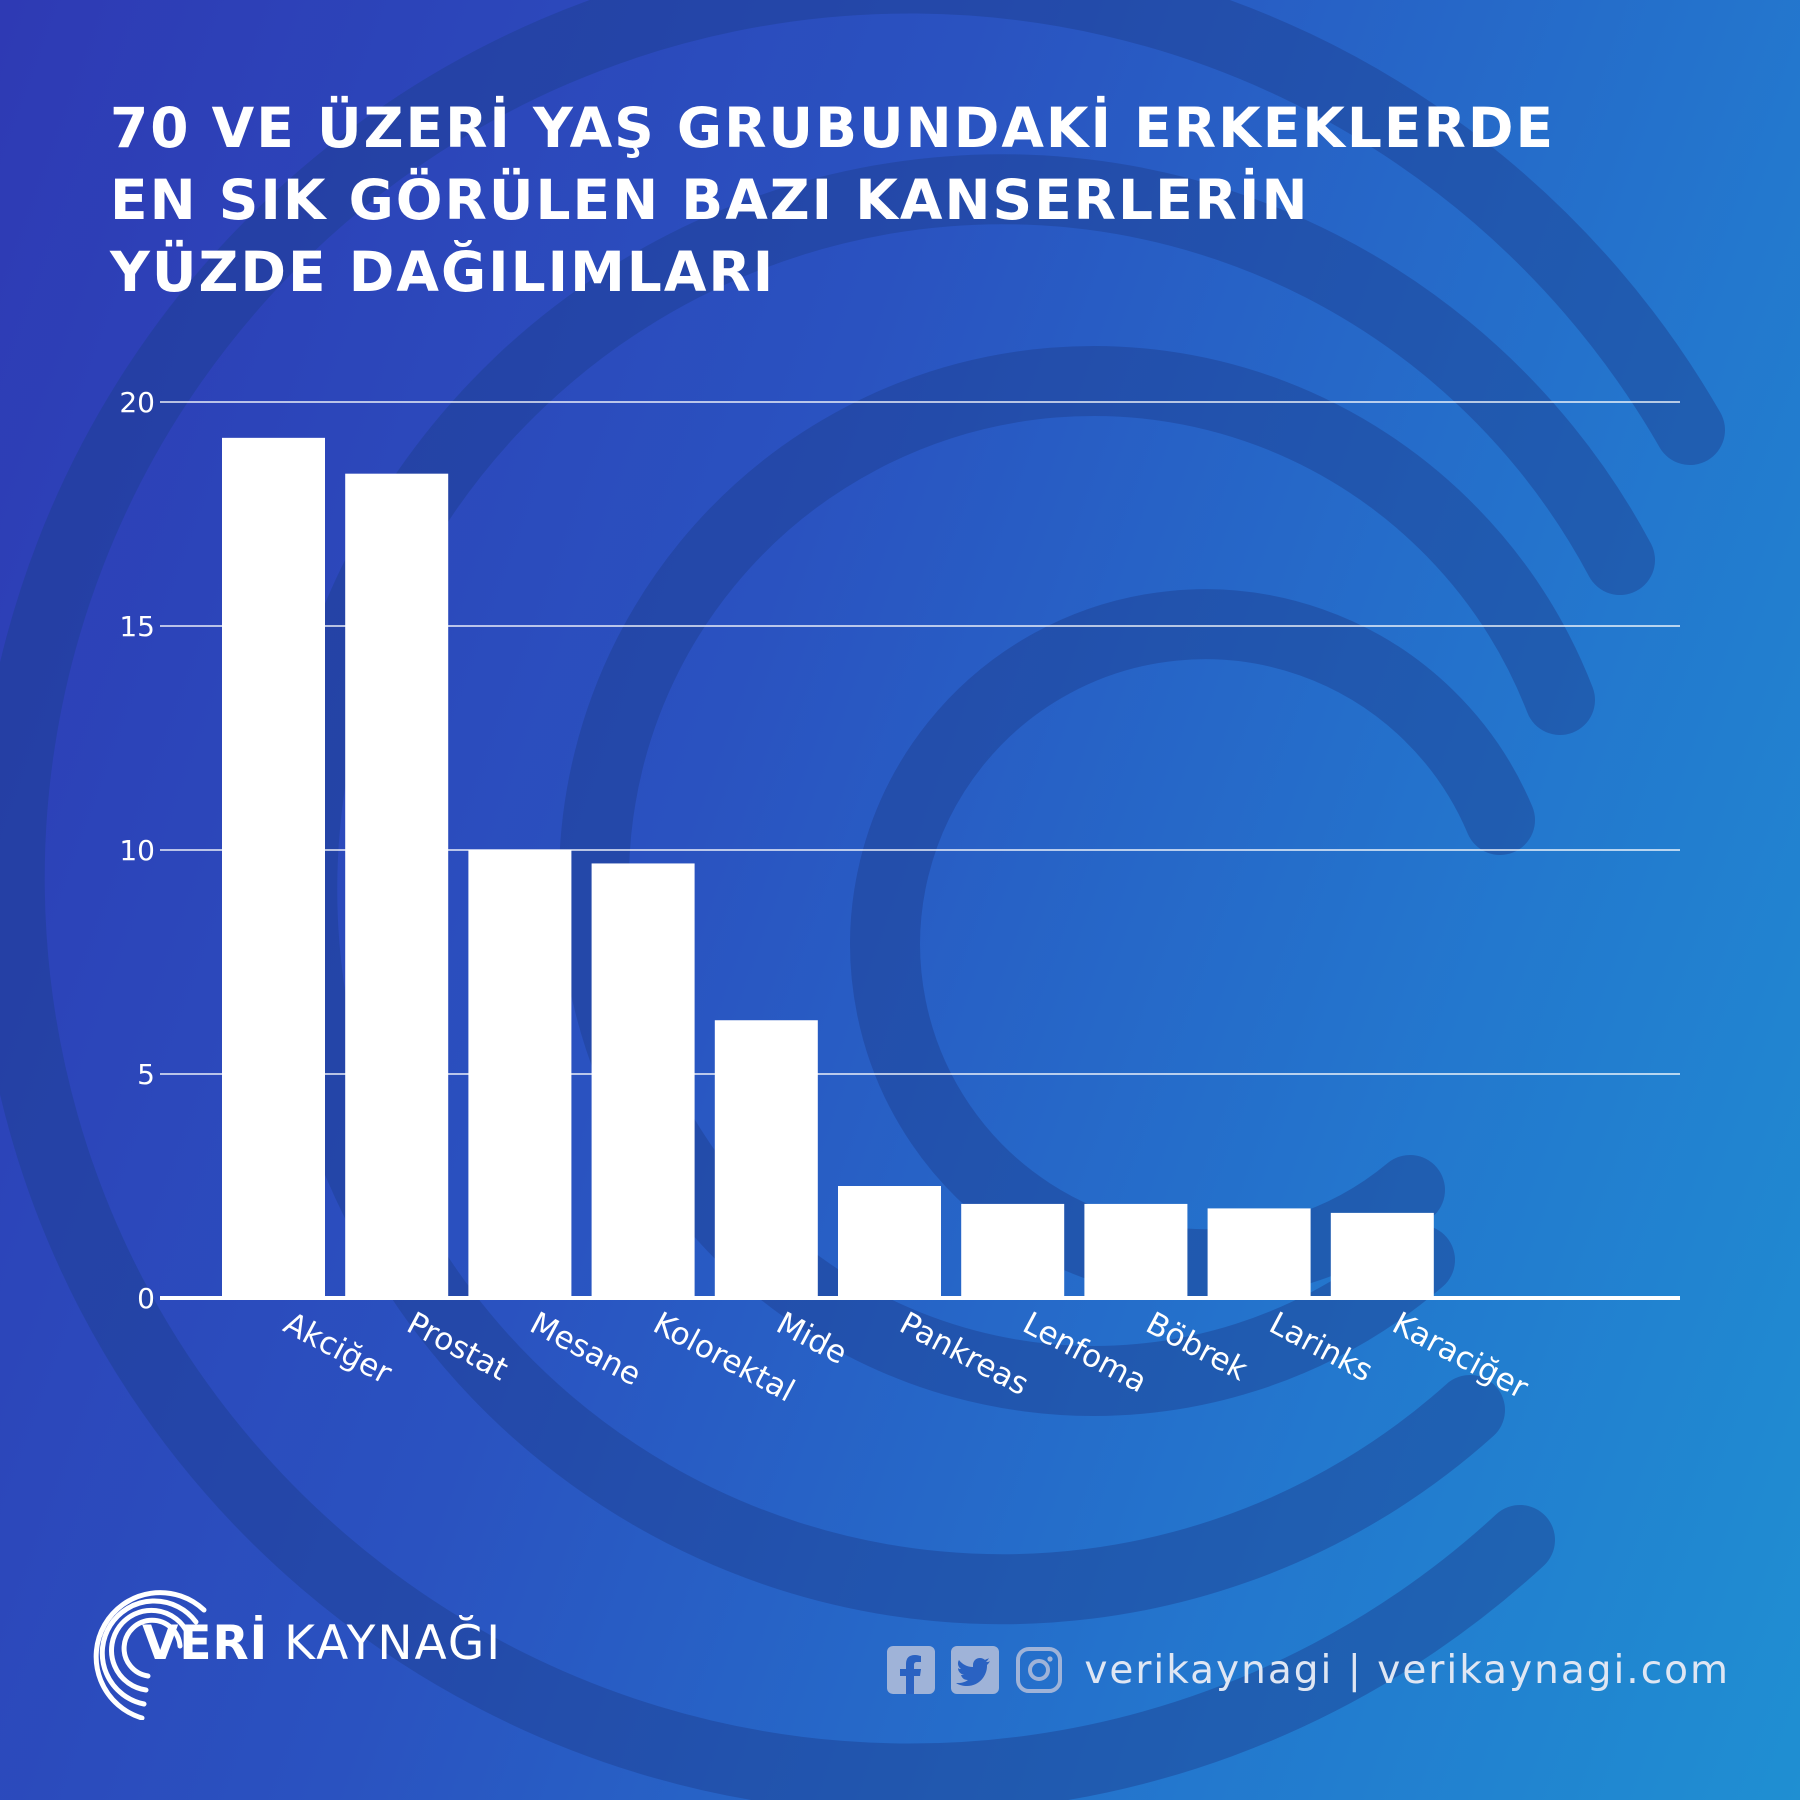  I want to click on x-tick-label-10: Karaciğer, so click(1461, 1355).